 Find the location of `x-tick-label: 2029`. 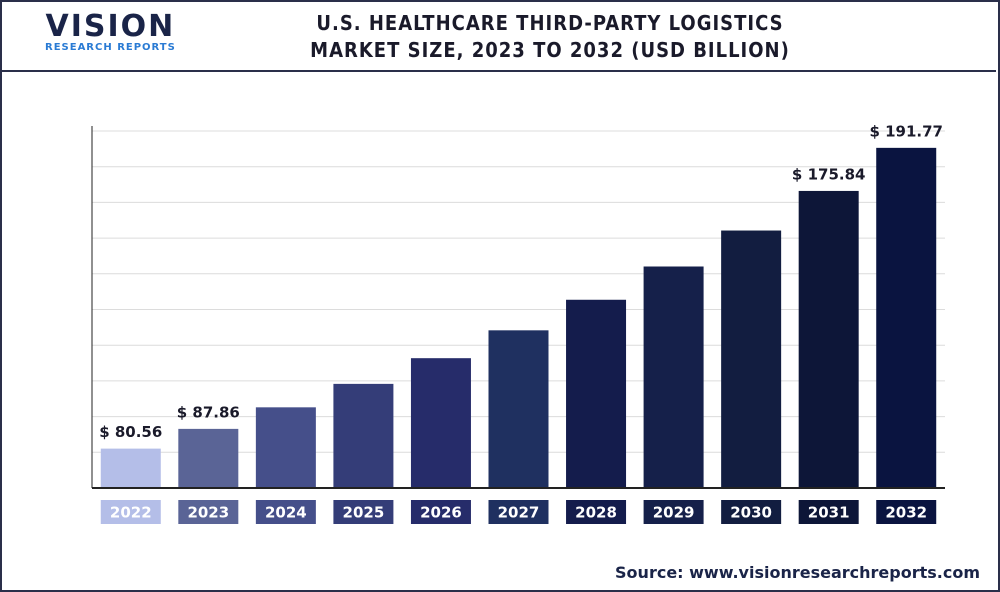

x-tick-label: 2029 is located at coordinates (674, 513).